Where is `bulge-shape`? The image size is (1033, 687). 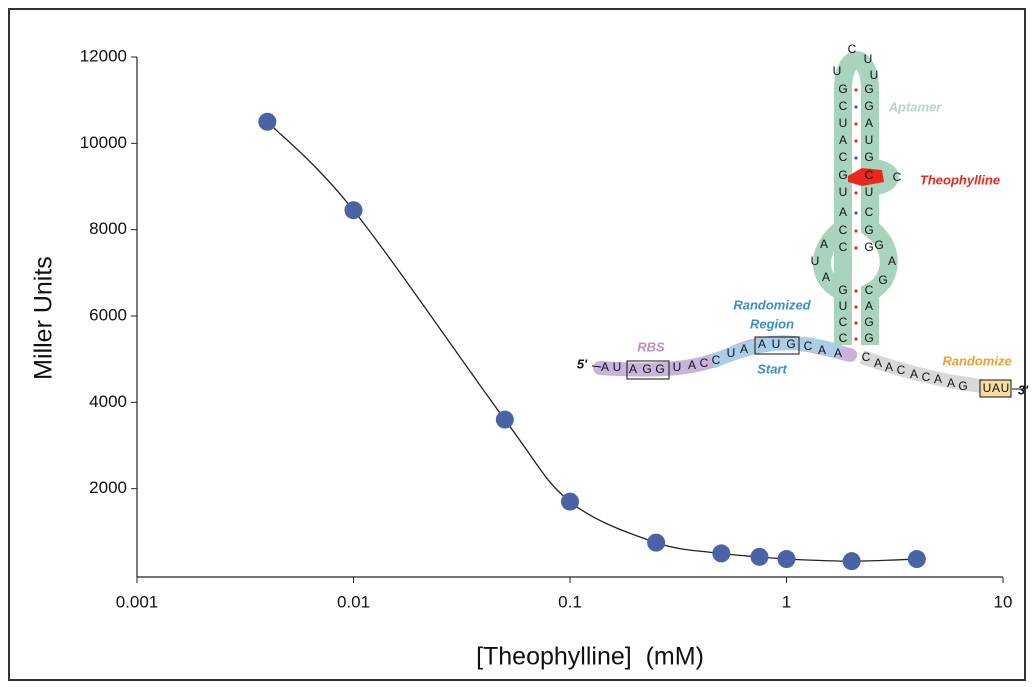 bulge-shape is located at coordinates (883, 177).